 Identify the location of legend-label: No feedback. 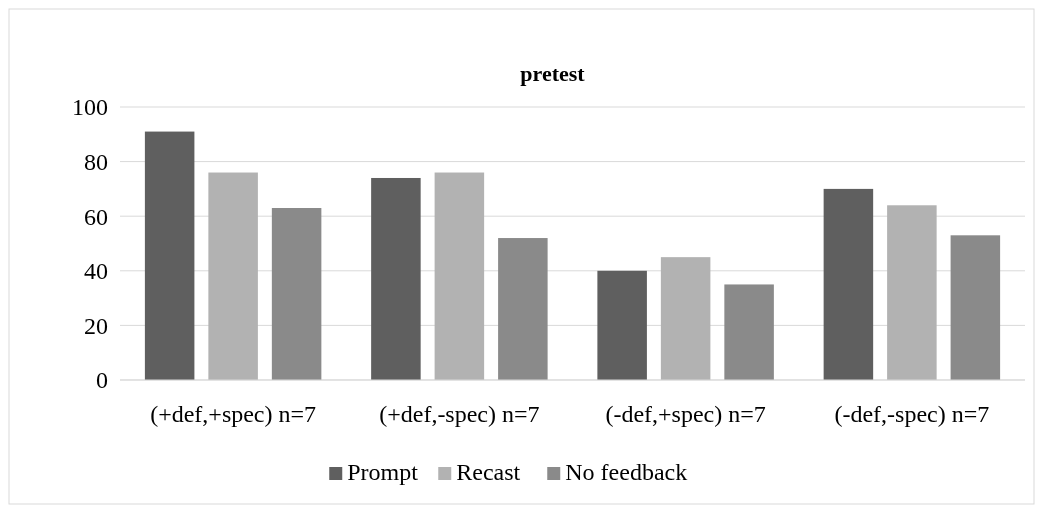
(626, 472).